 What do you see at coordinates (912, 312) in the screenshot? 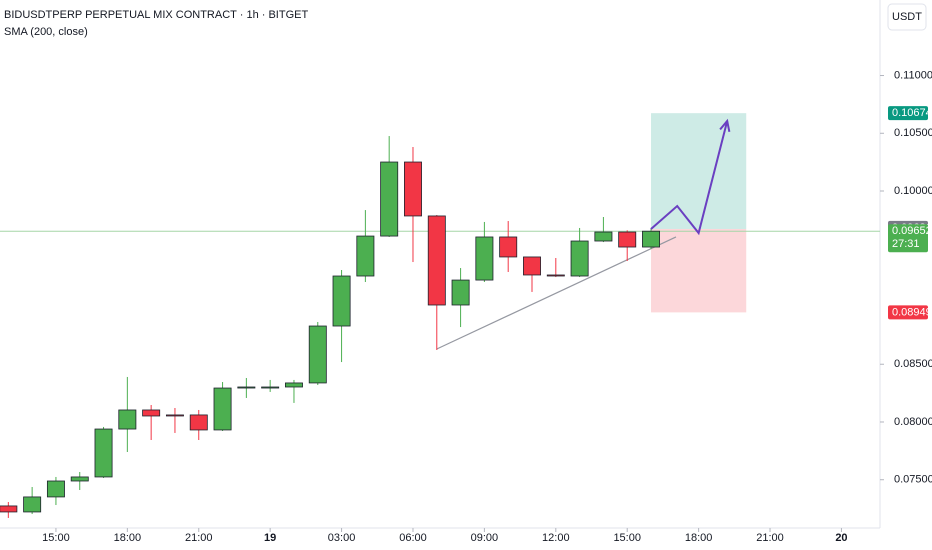
I see `price-label: 0.08949` at bounding box center [912, 312].